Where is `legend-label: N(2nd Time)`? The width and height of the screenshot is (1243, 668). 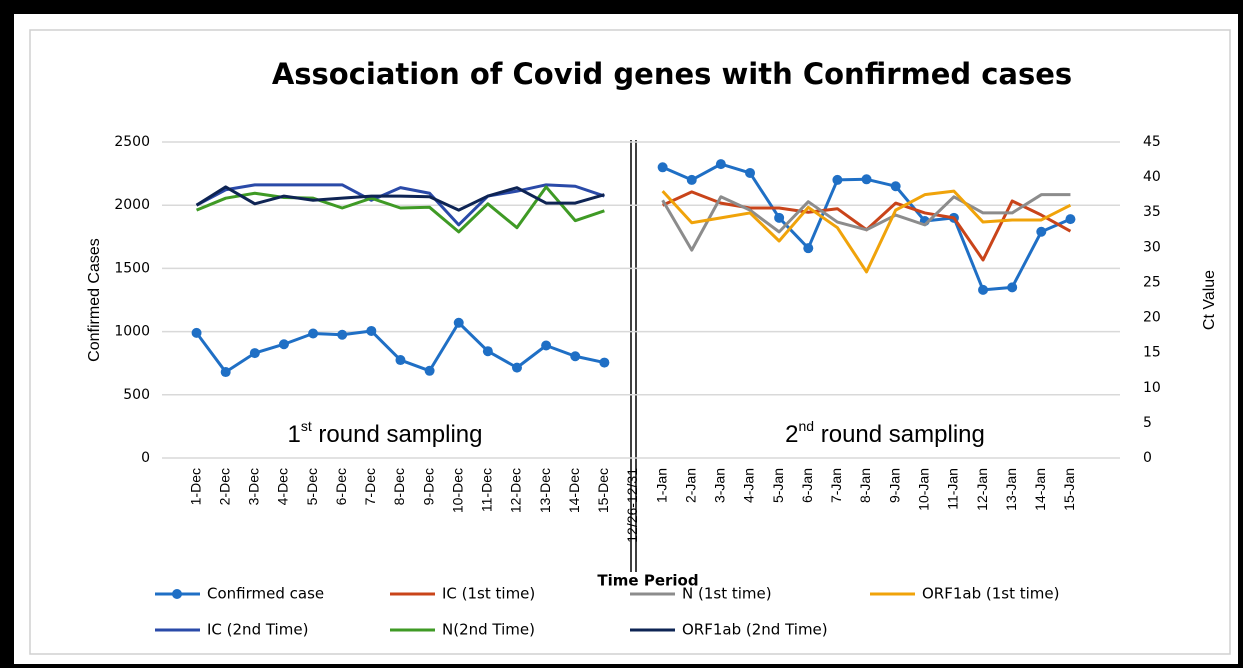
legend-label: N(2nd Time) is located at coordinates (488, 630).